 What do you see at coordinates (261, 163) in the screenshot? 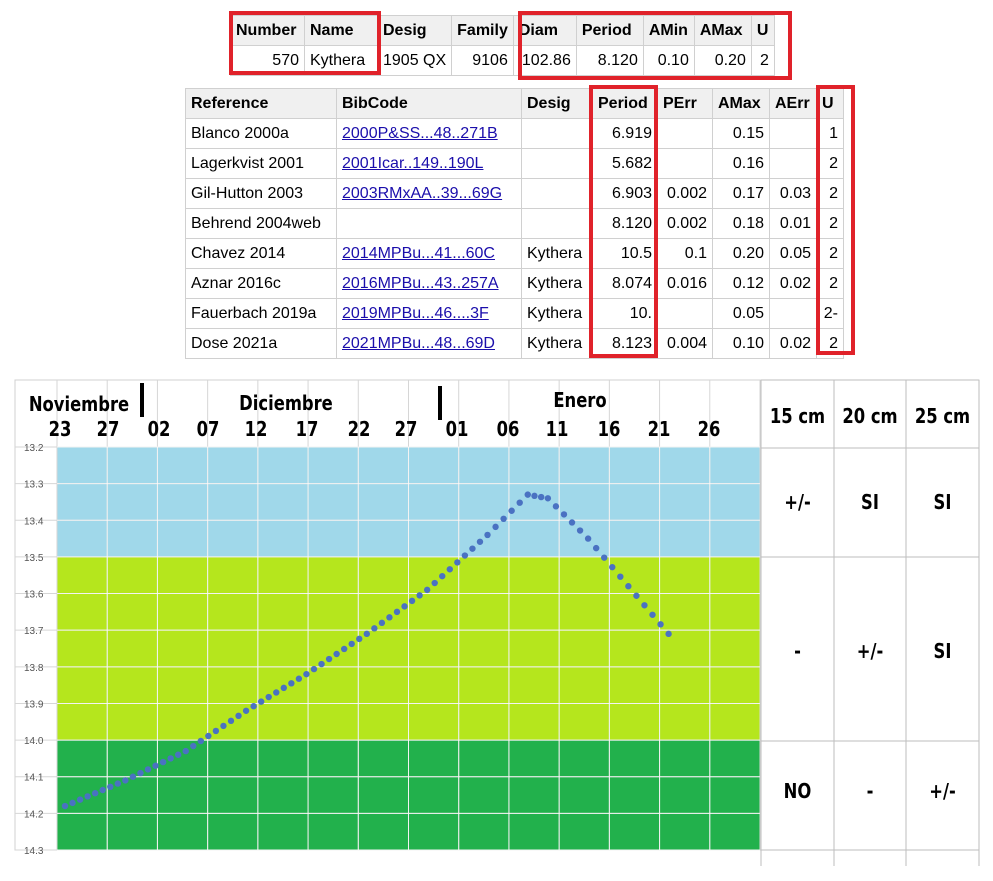
I see `cell-reference: Lagerkvist 2001` at bounding box center [261, 163].